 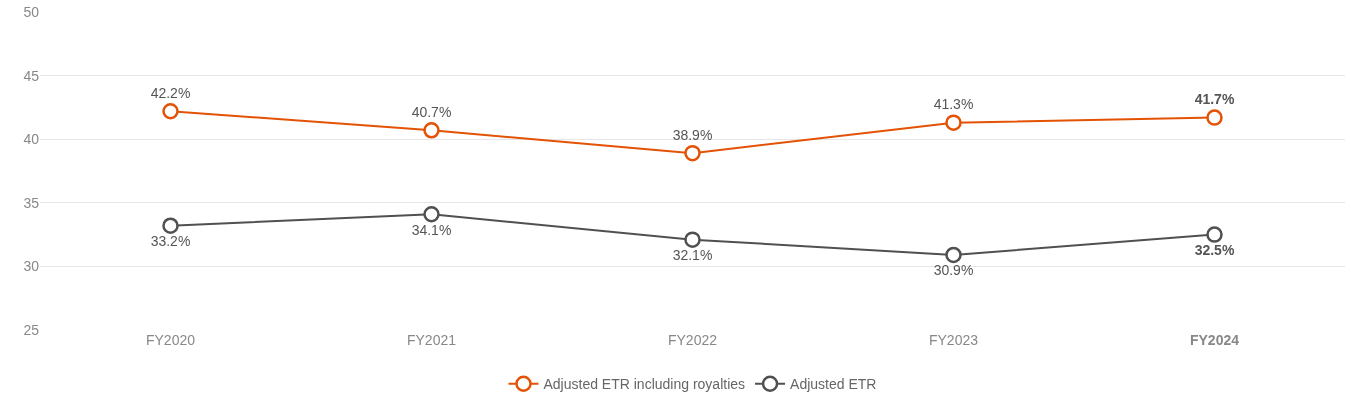 I want to click on data-label: 40.7%, so click(x=431, y=112).